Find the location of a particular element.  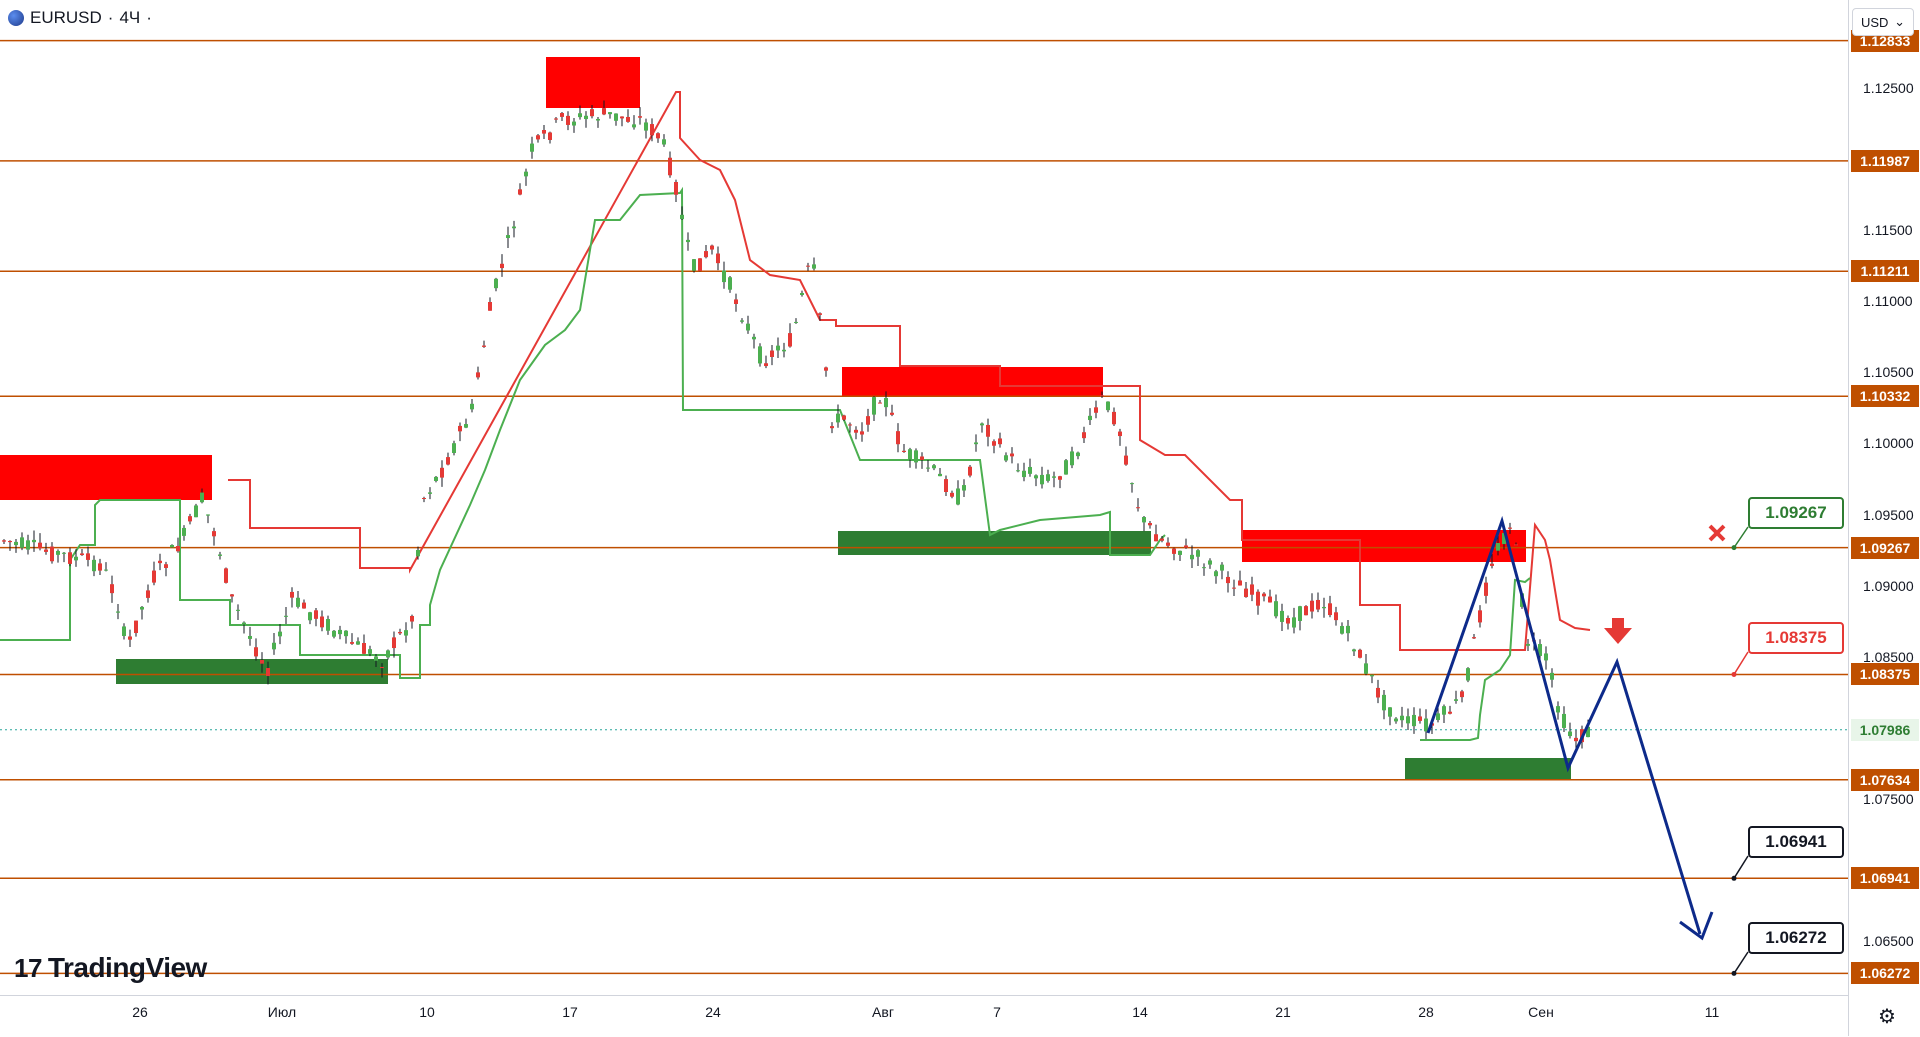

target2-callout: 1.06272 is located at coordinates (1796, 938).